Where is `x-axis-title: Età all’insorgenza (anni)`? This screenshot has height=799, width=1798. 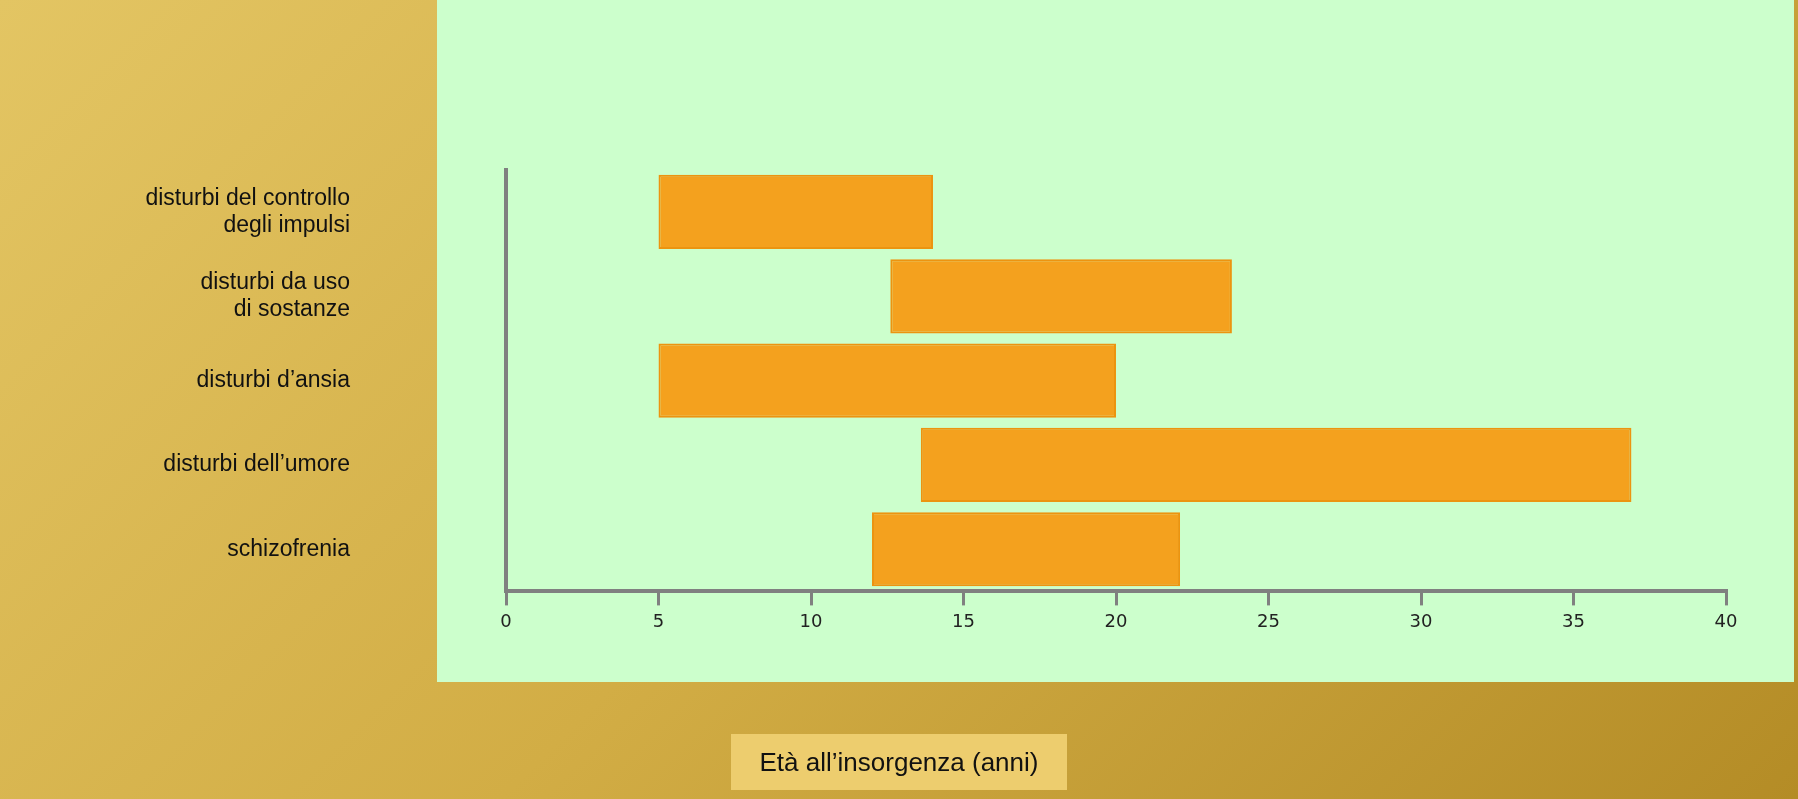 x-axis-title: Età all’insorgenza (anni) is located at coordinates (899, 762).